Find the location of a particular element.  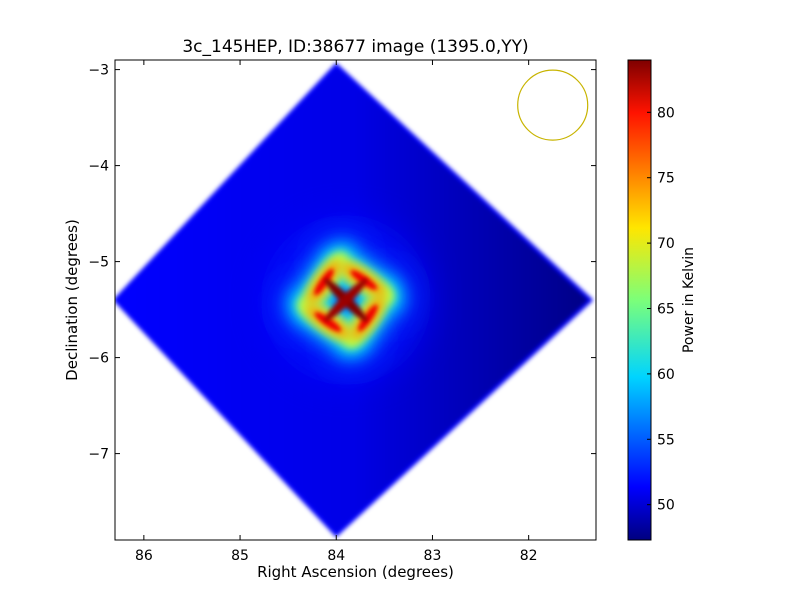

chart-title: 3c_145HEP, ID:38677 image (1395.0,YY) is located at coordinates (355, 47).